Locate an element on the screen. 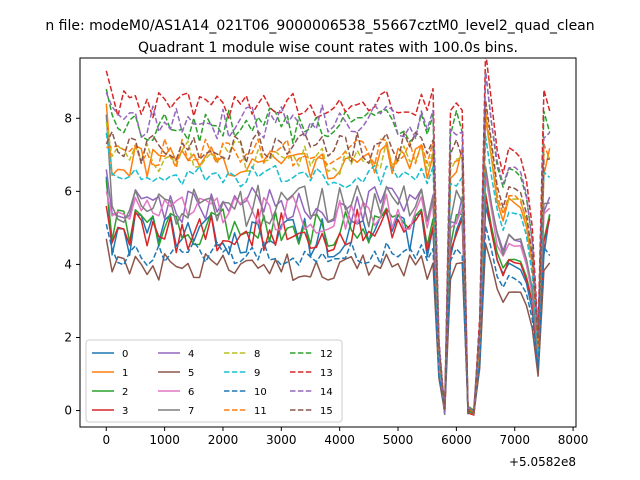 The width and height of the screenshot is (640, 480). legend-label: 3 is located at coordinates (125, 411).